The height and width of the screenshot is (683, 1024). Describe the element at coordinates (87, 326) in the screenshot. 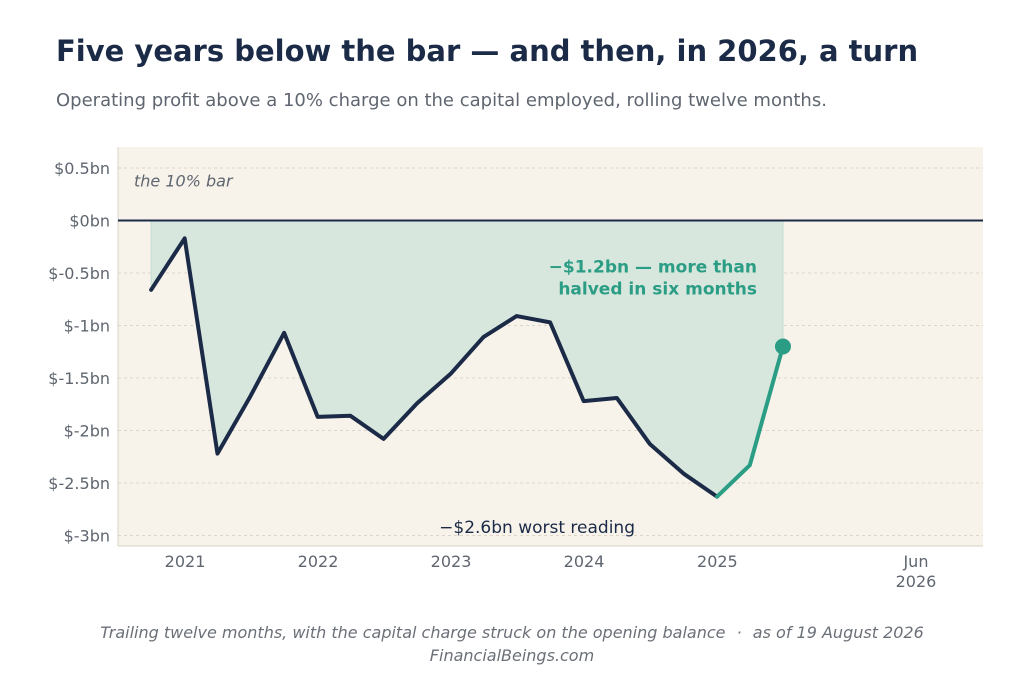

I see `y-tick-label: $-1bn` at that location.